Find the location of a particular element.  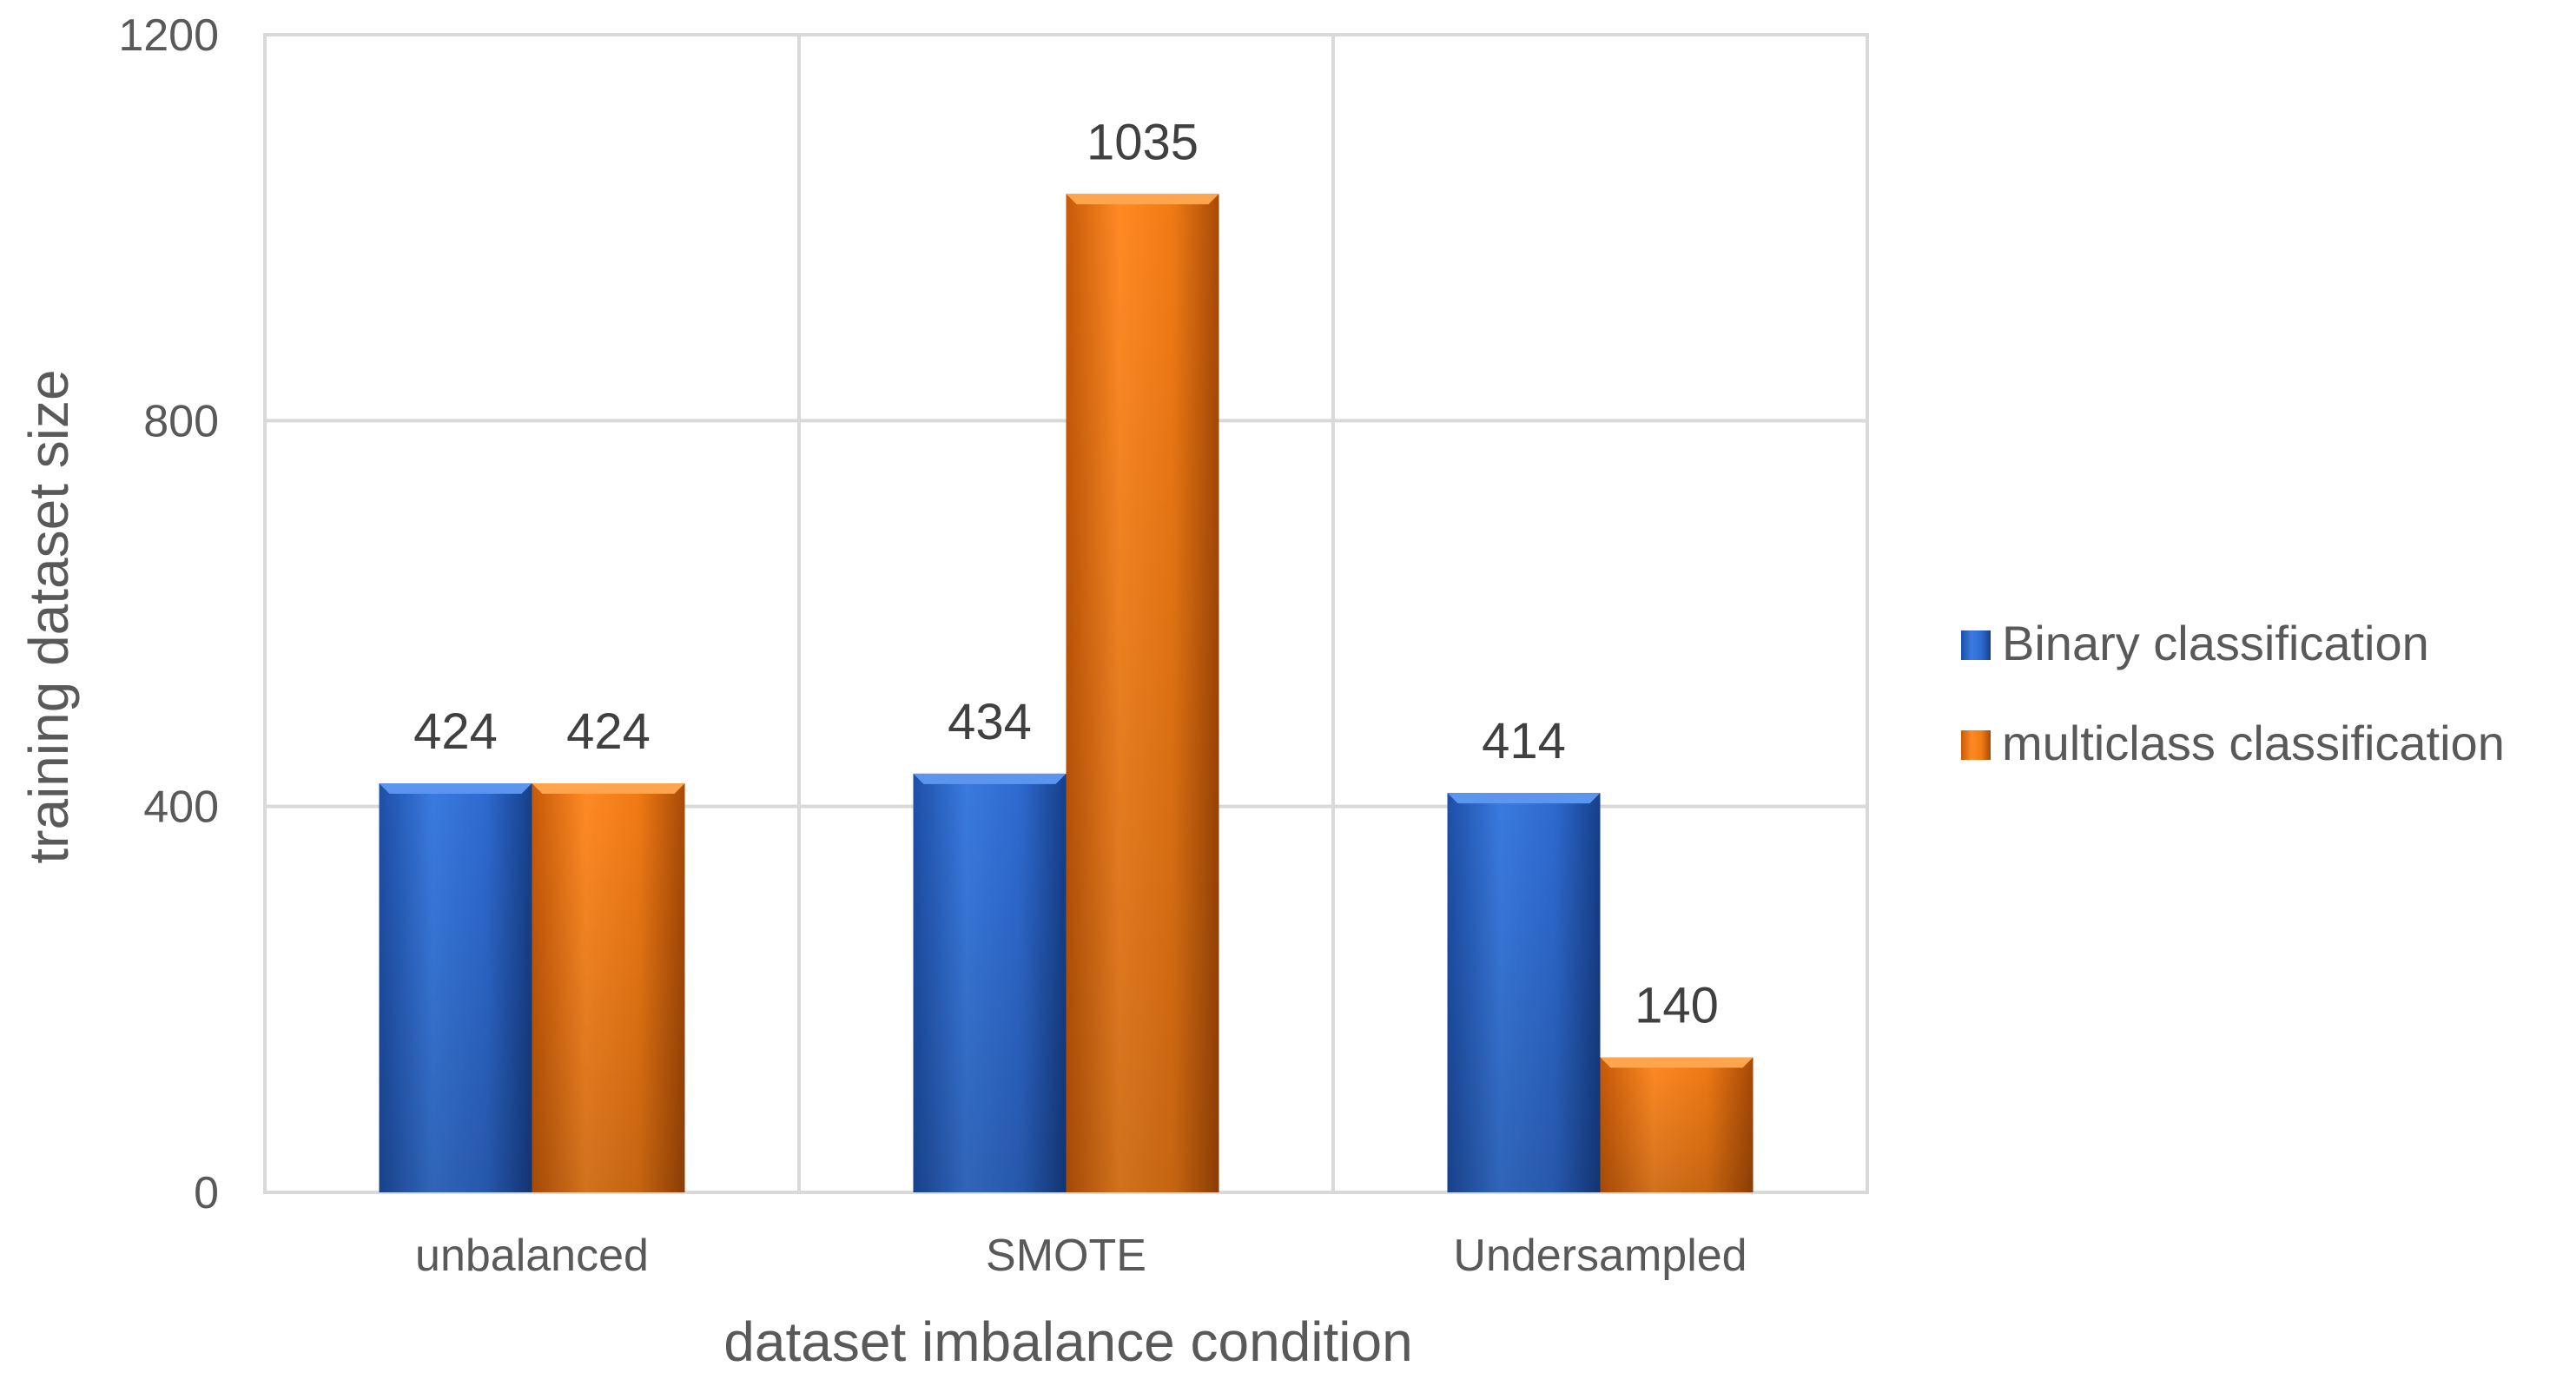

data-label: 140 is located at coordinates (1677, 1005).